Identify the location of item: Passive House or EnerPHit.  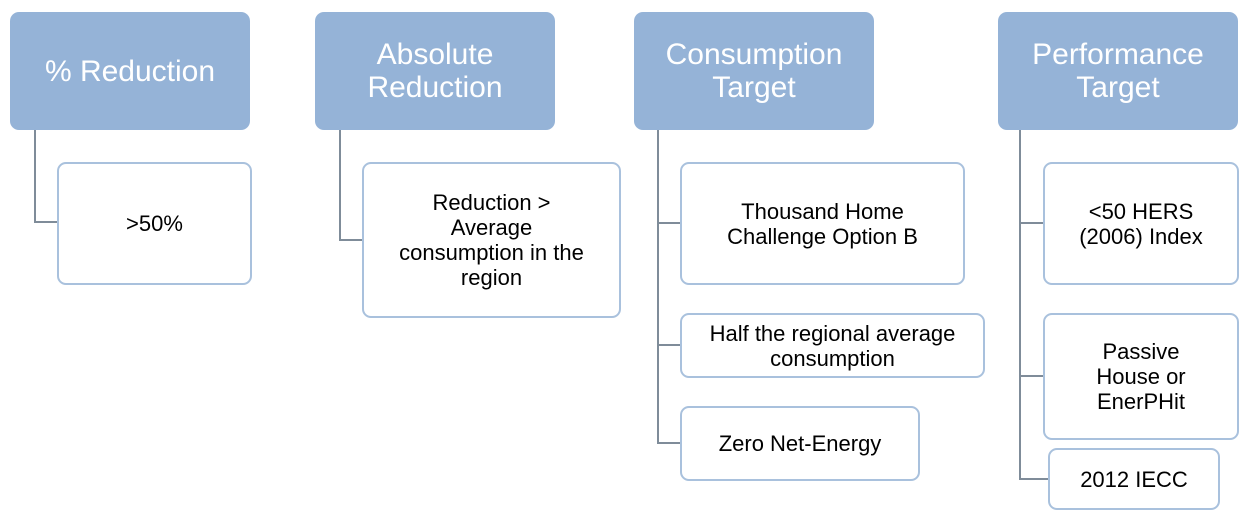
(1141, 376).